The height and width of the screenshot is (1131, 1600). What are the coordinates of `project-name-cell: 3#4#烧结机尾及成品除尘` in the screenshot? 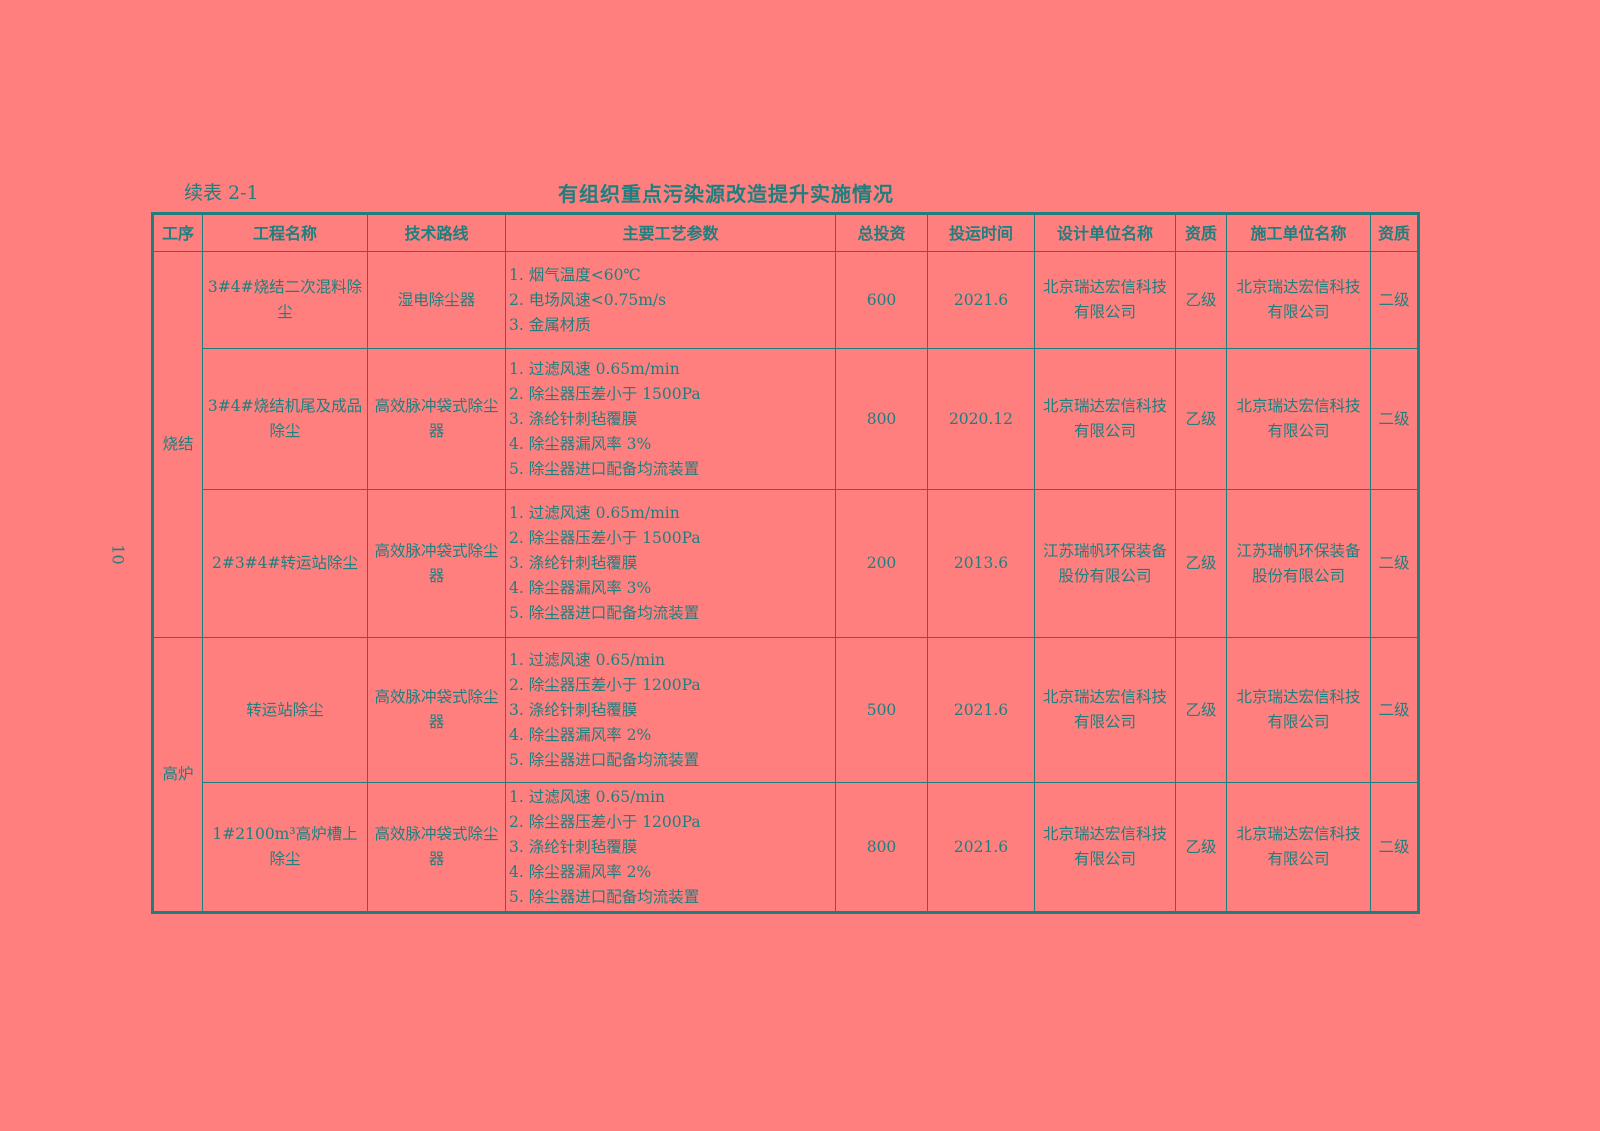 It's located at (285, 419).